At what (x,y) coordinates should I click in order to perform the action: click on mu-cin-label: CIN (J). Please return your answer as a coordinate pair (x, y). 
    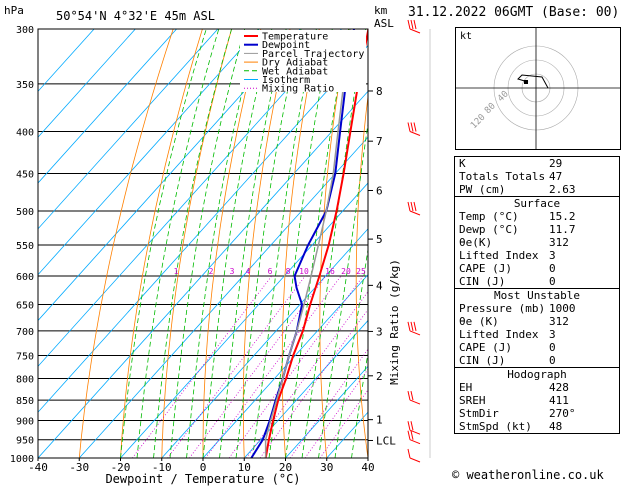
    Looking at the image, I should click on (482, 360).